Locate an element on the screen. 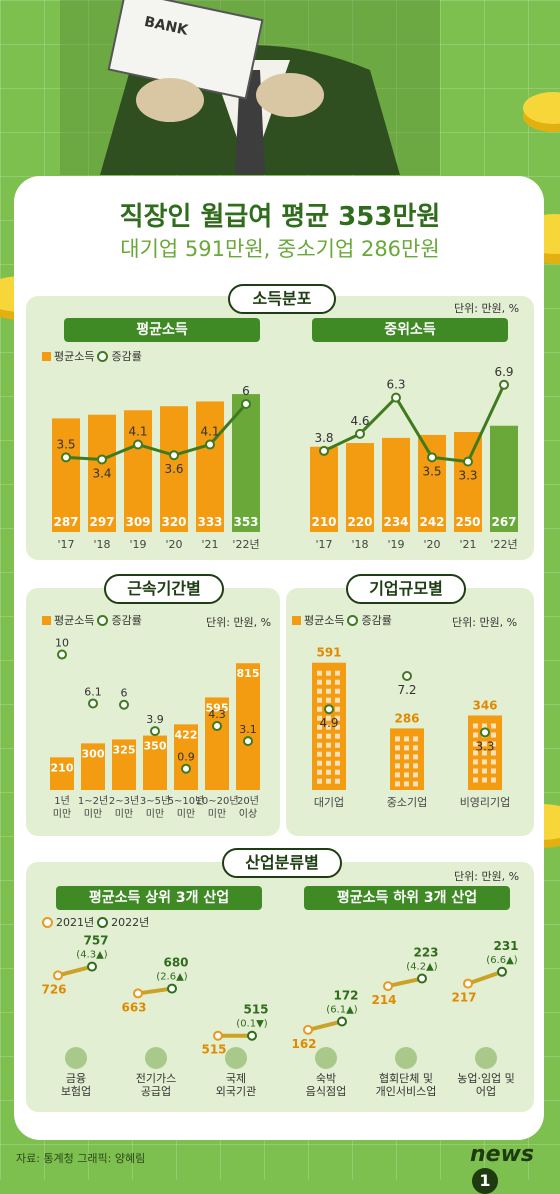 The width and height of the screenshot is (560, 1194). page-title: 직장인 월급여 평균 353만원 is located at coordinates (280, 217).